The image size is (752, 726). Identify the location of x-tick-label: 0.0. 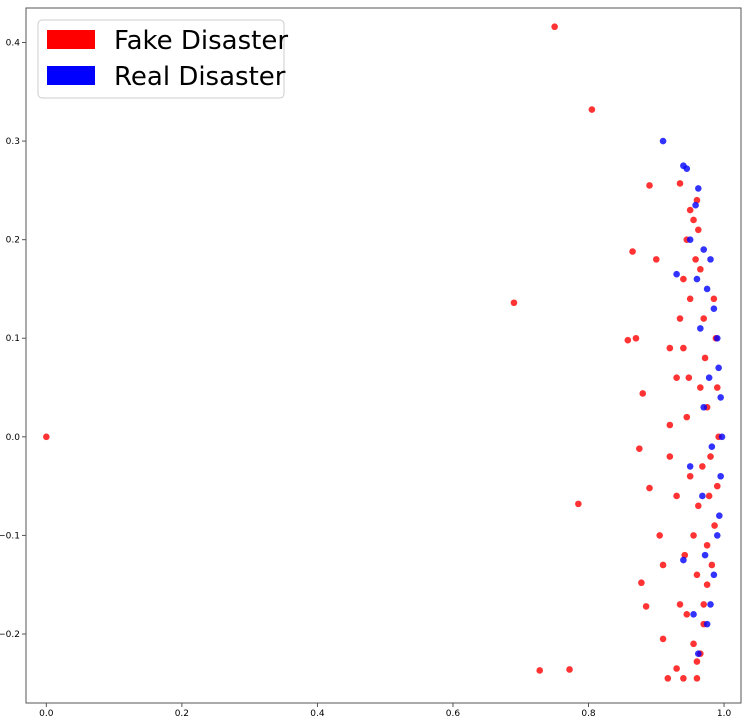
(46, 714).